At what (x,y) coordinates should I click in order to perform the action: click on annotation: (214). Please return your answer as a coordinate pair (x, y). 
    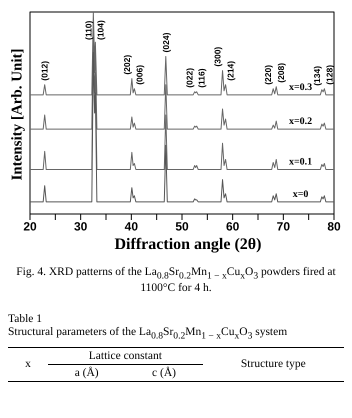
    Looking at the image, I should click on (231, 70).